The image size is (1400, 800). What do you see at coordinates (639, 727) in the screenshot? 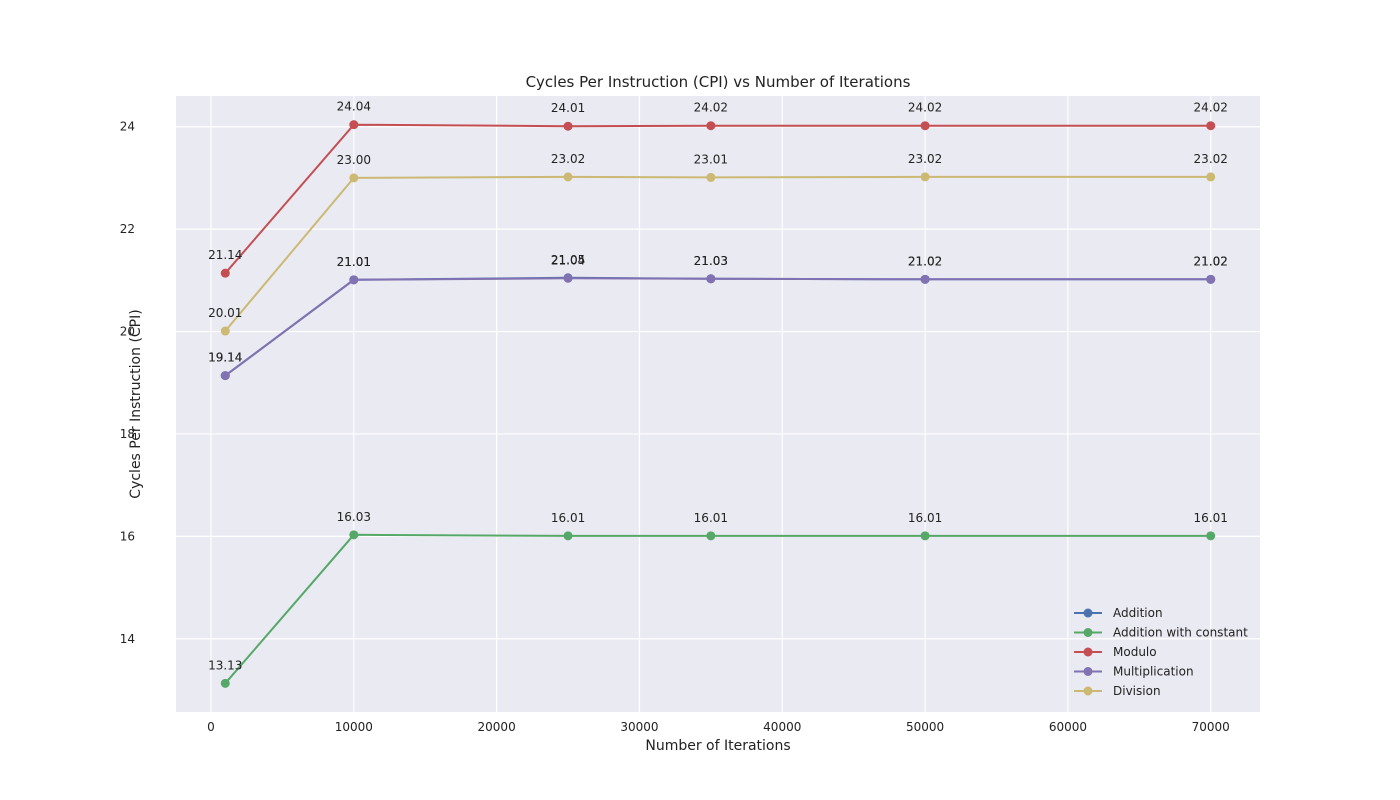
I see `x-tick-label: 30000` at bounding box center [639, 727].